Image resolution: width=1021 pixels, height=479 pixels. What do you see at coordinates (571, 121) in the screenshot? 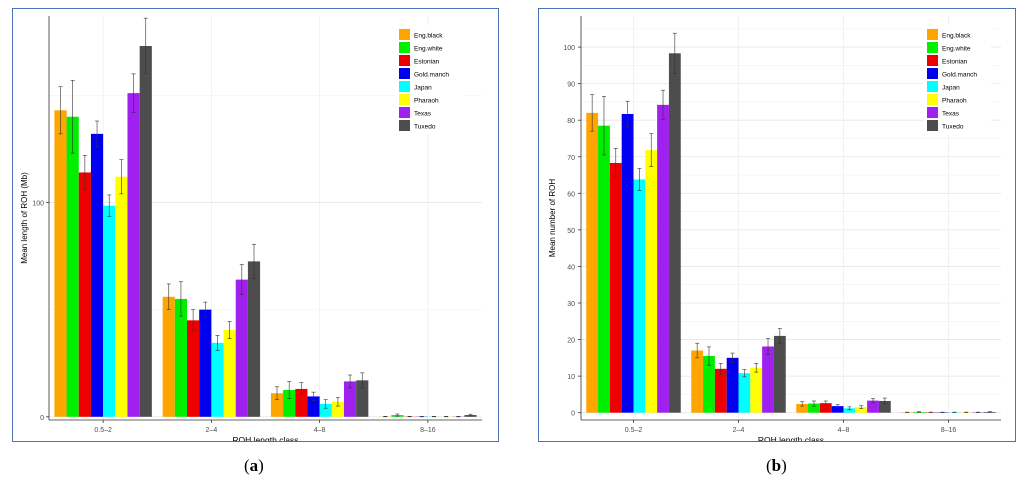
I see `y-tick-label: 80` at bounding box center [571, 121].